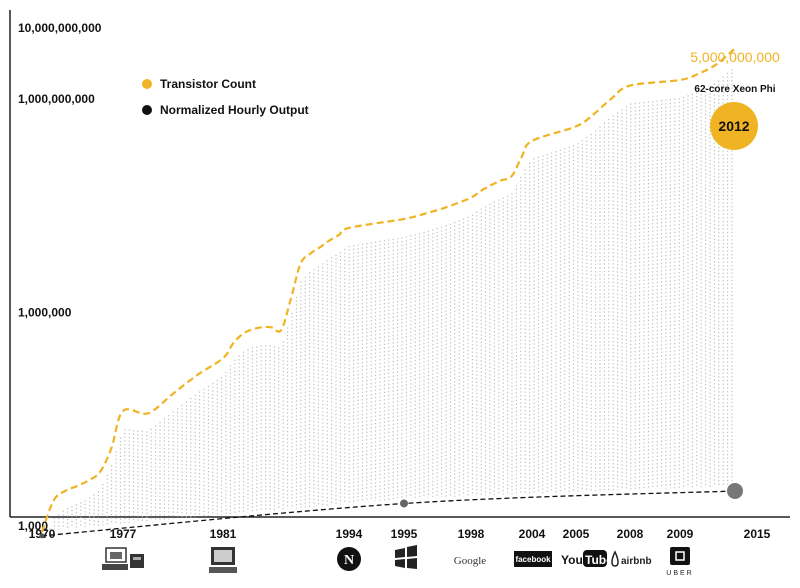 The width and height of the screenshot is (800, 588). What do you see at coordinates (630, 534) in the screenshot?
I see `x-tick-label: 2008` at bounding box center [630, 534].